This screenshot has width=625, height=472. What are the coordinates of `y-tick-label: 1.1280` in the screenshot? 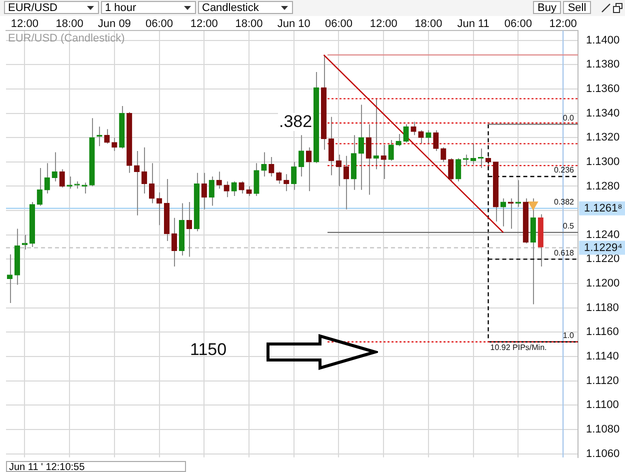 It's located at (603, 186).